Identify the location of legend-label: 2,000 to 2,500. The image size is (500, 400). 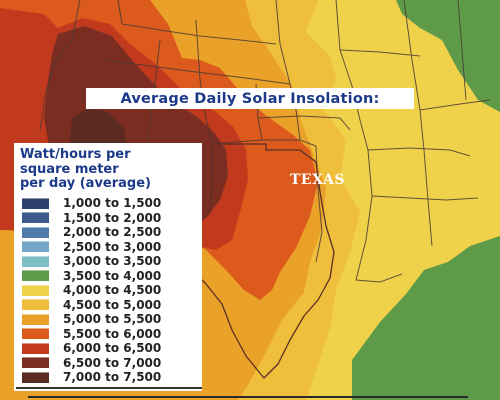
(112, 232).